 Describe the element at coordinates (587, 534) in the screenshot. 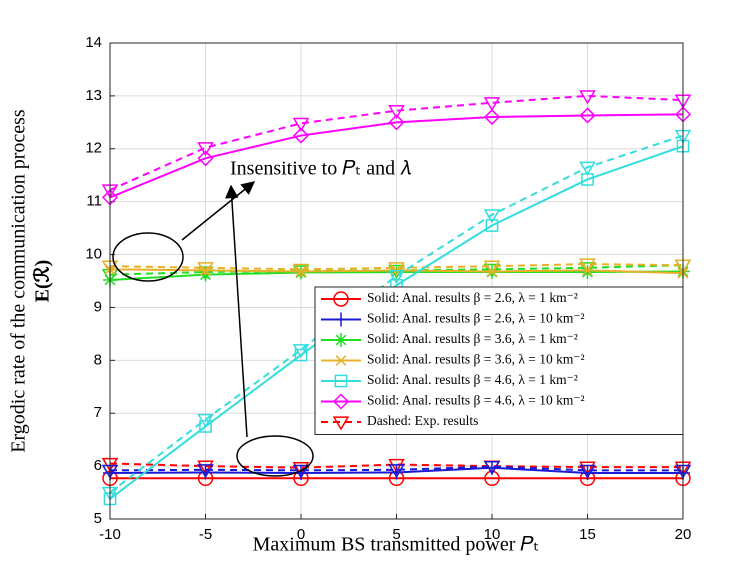

I see `x-tick-label: 15` at that location.